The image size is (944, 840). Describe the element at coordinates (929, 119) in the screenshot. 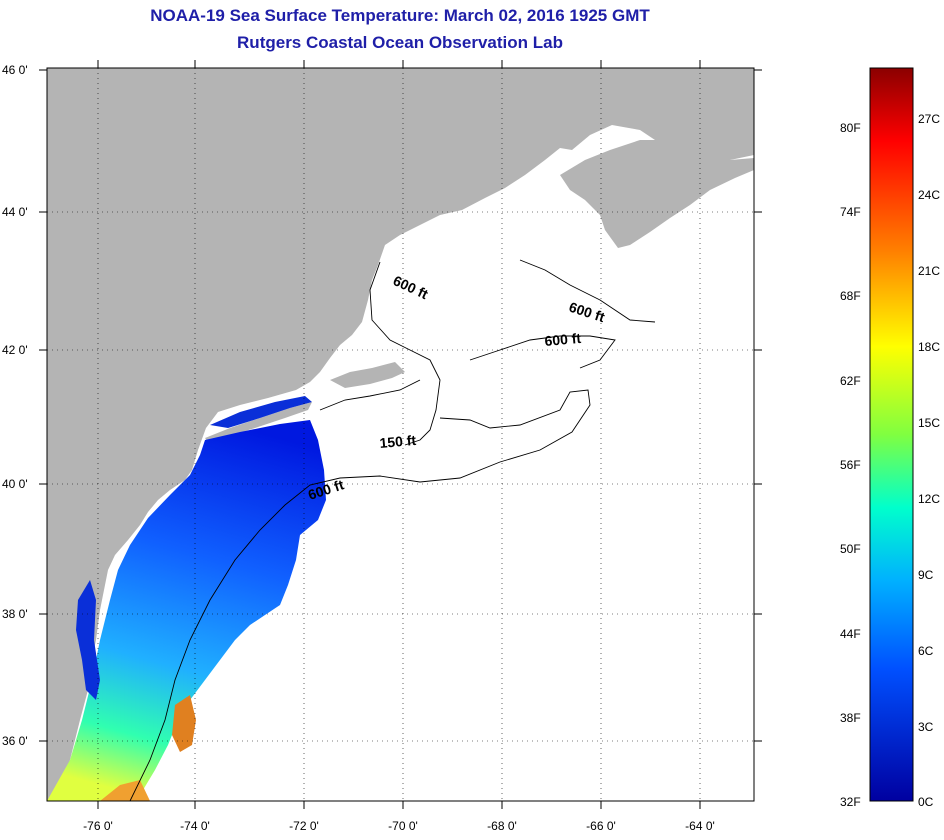

I see `cb-label-27c: 27C` at that location.